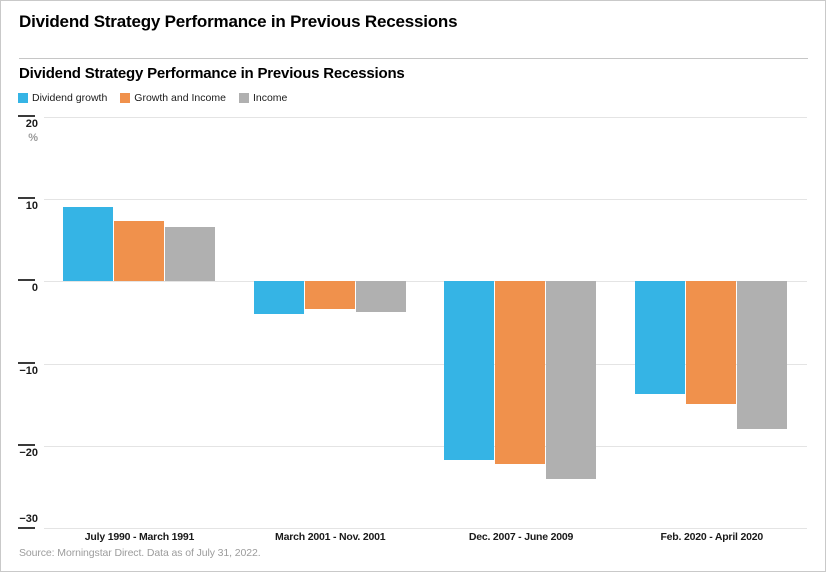 The width and height of the screenshot is (826, 572). I want to click on x-axis-label: July 1990 - March 1991, so click(139, 537).